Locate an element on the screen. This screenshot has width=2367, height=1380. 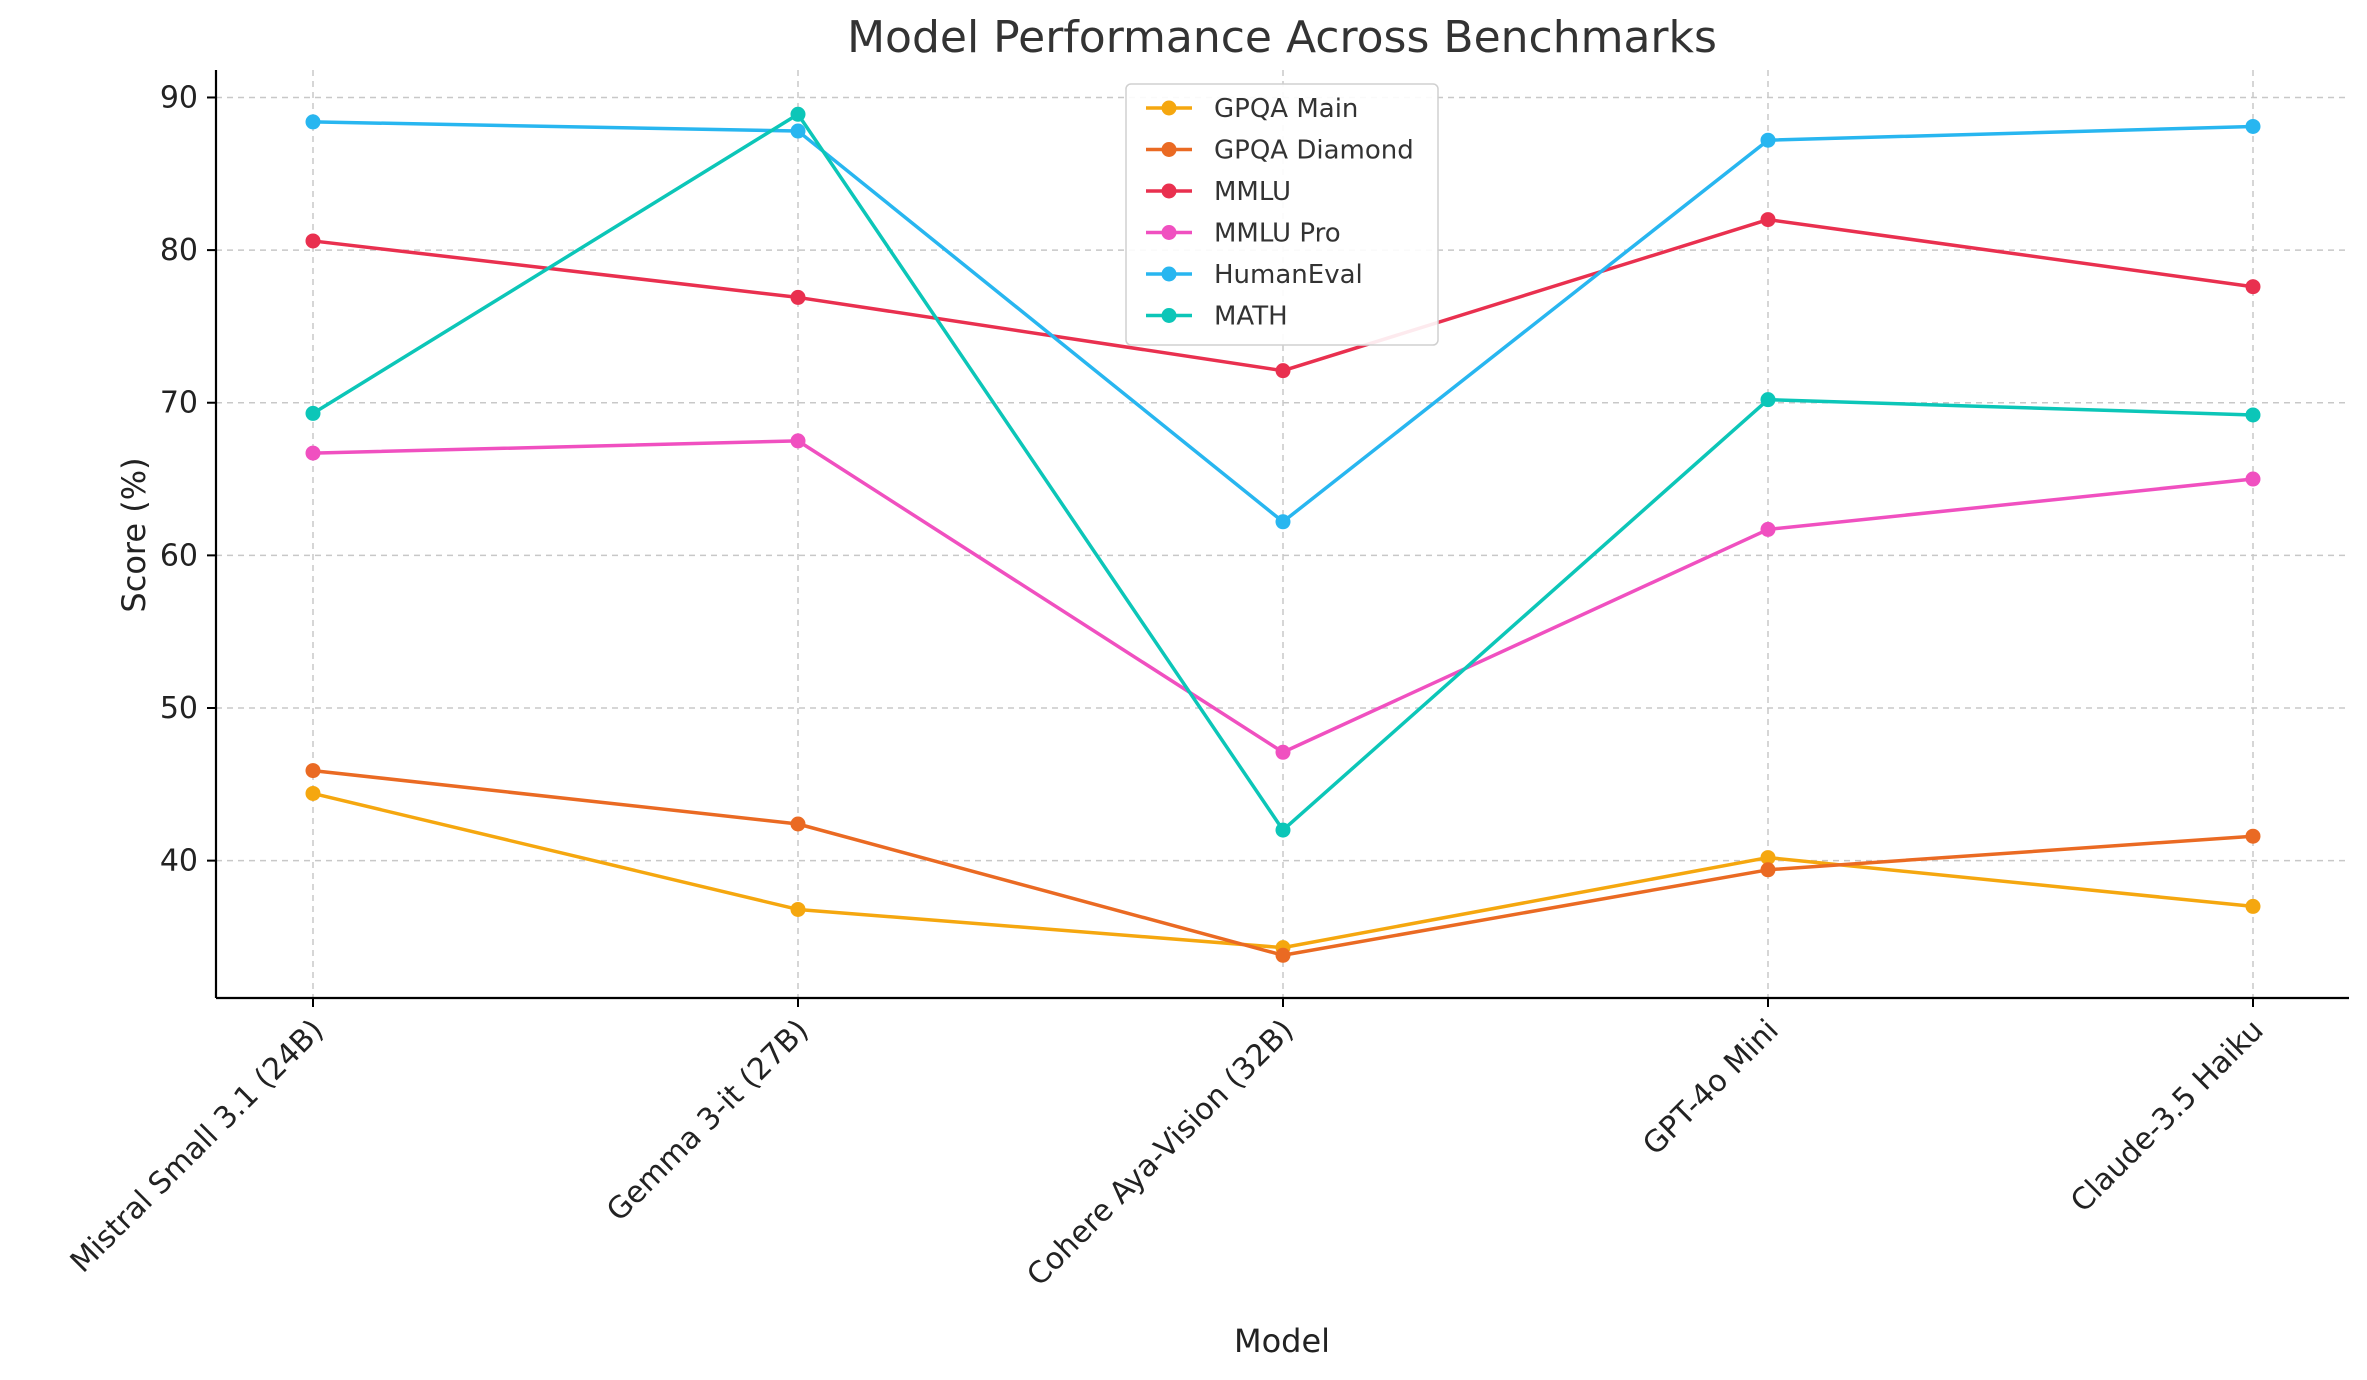
y-tick-label: 40 is located at coordinates (179, 861).